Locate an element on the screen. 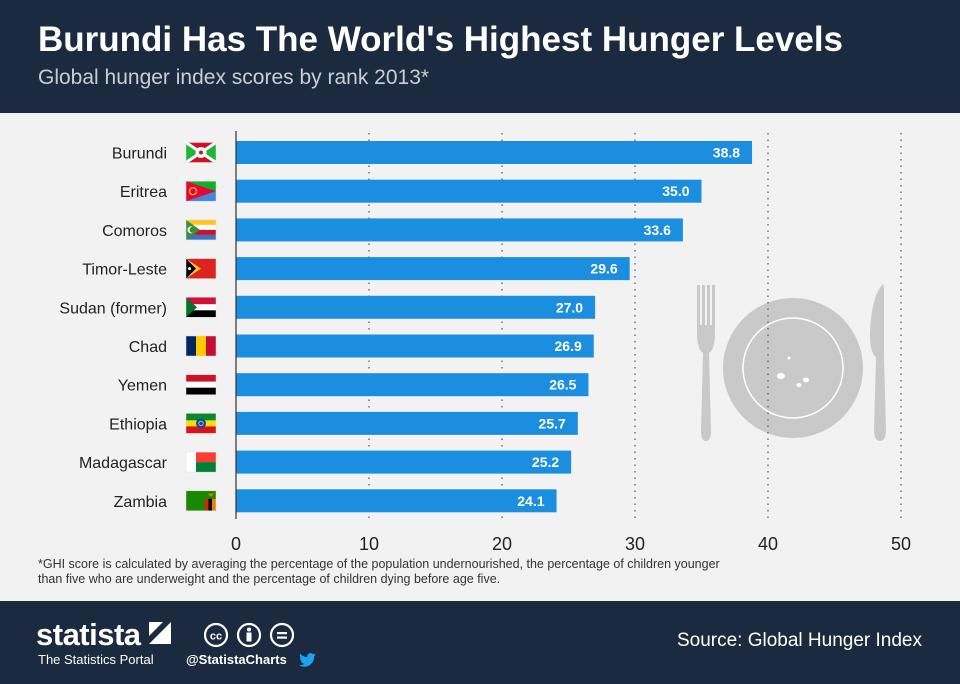 The height and width of the screenshot is (684, 960). svg-text: cc is located at coordinates (216, 637).